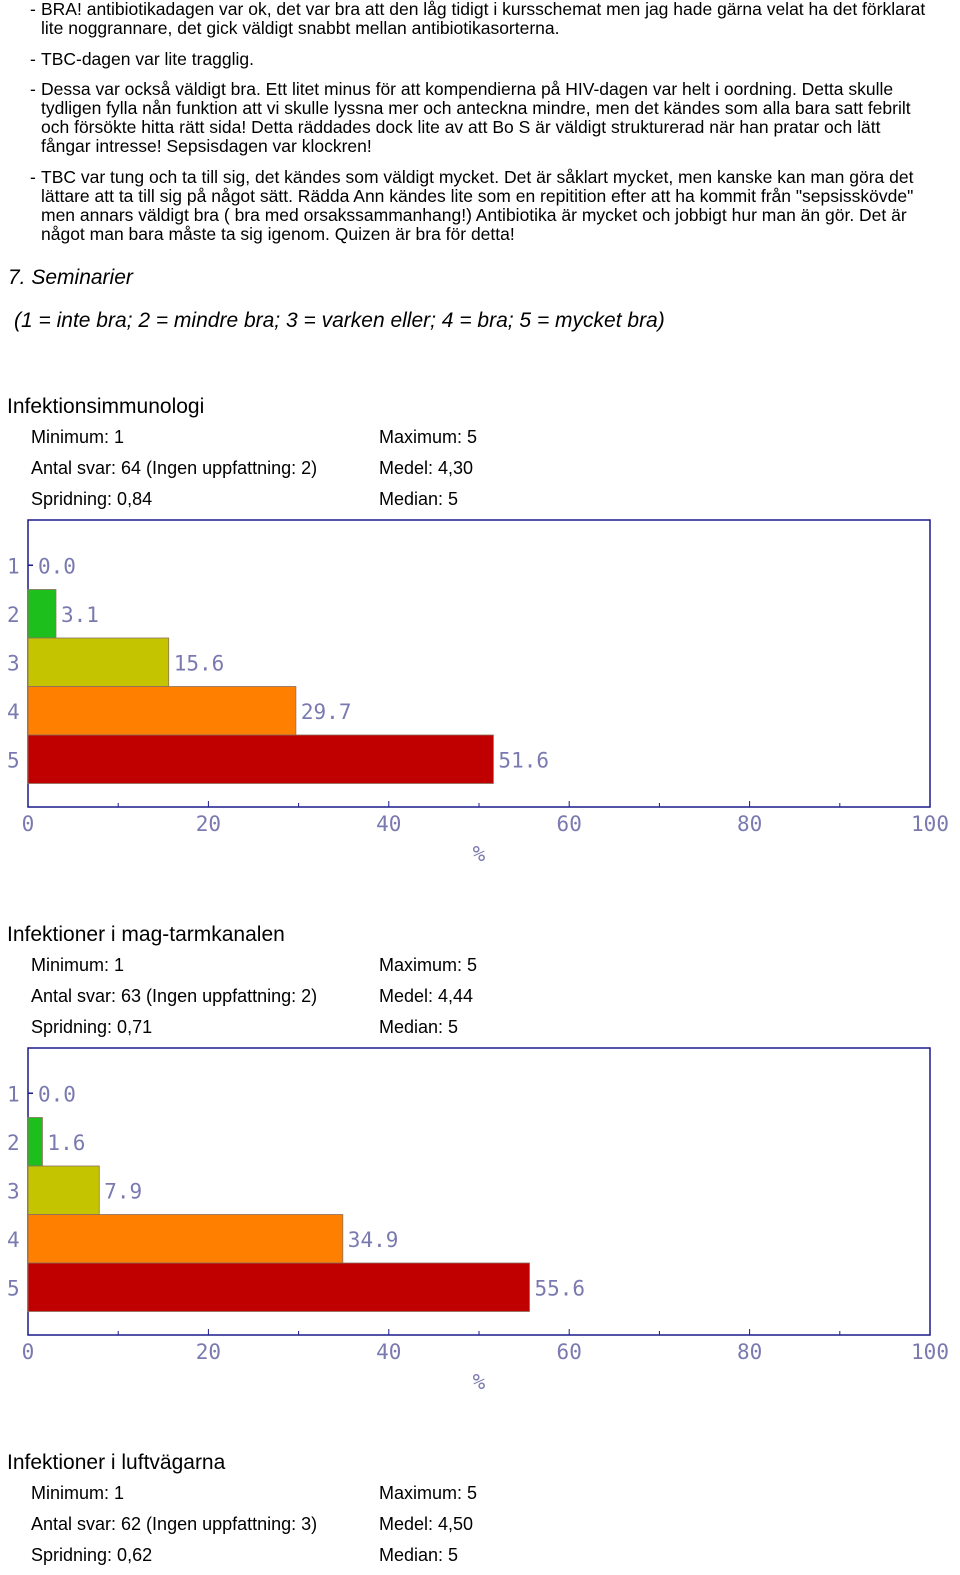  What do you see at coordinates (80, 615) in the screenshot?
I see `value-label: 3.1` at bounding box center [80, 615].